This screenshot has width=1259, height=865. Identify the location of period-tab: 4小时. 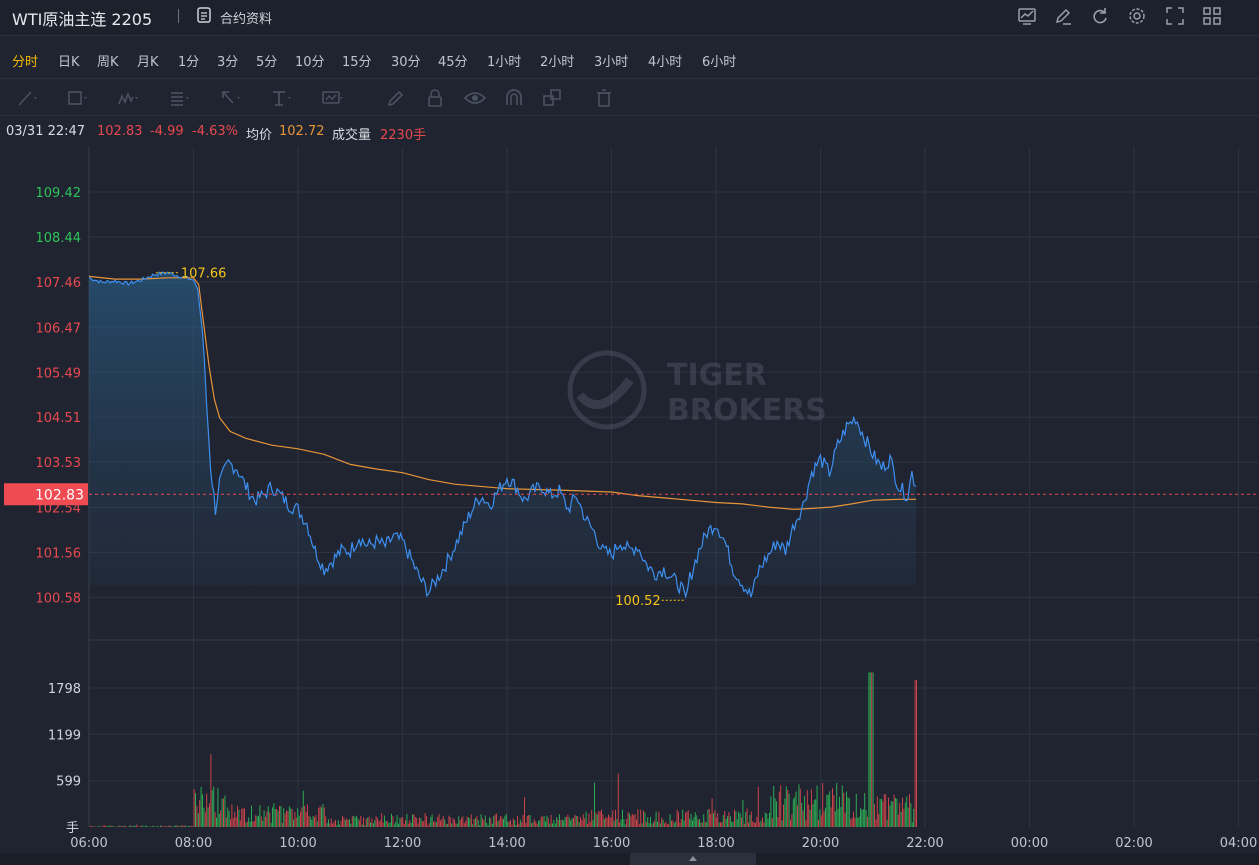
(665, 62).